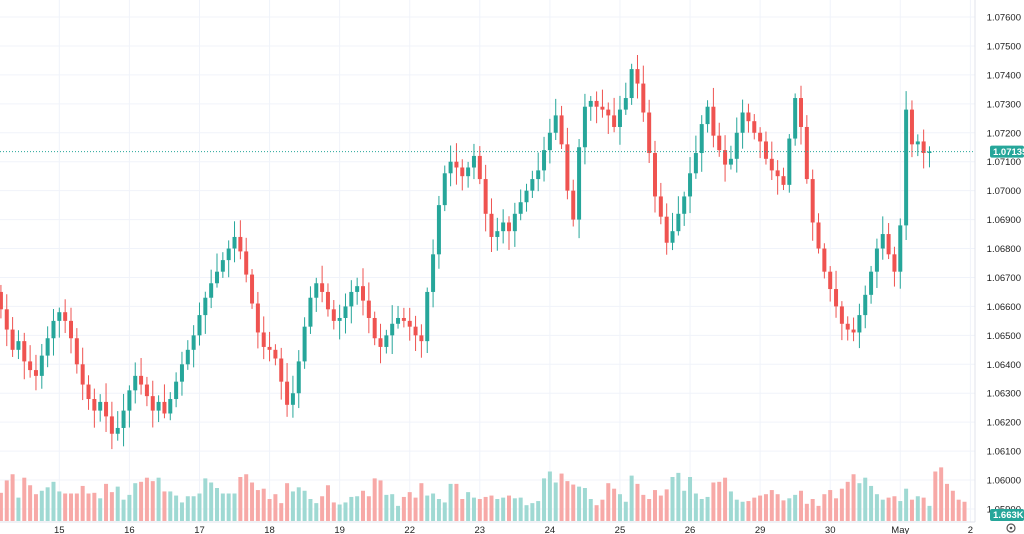  What do you see at coordinates (760, 529) in the screenshot?
I see `time-tick-label: 29` at bounding box center [760, 529].